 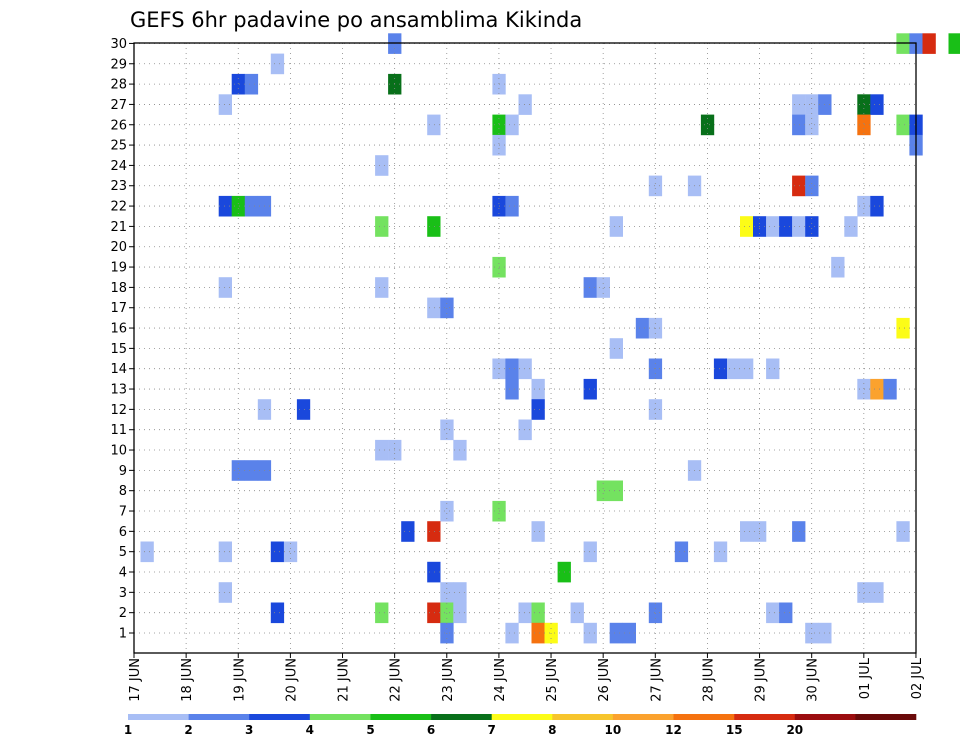 I want to click on colorbar-label: 15, so click(x=734, y=730).